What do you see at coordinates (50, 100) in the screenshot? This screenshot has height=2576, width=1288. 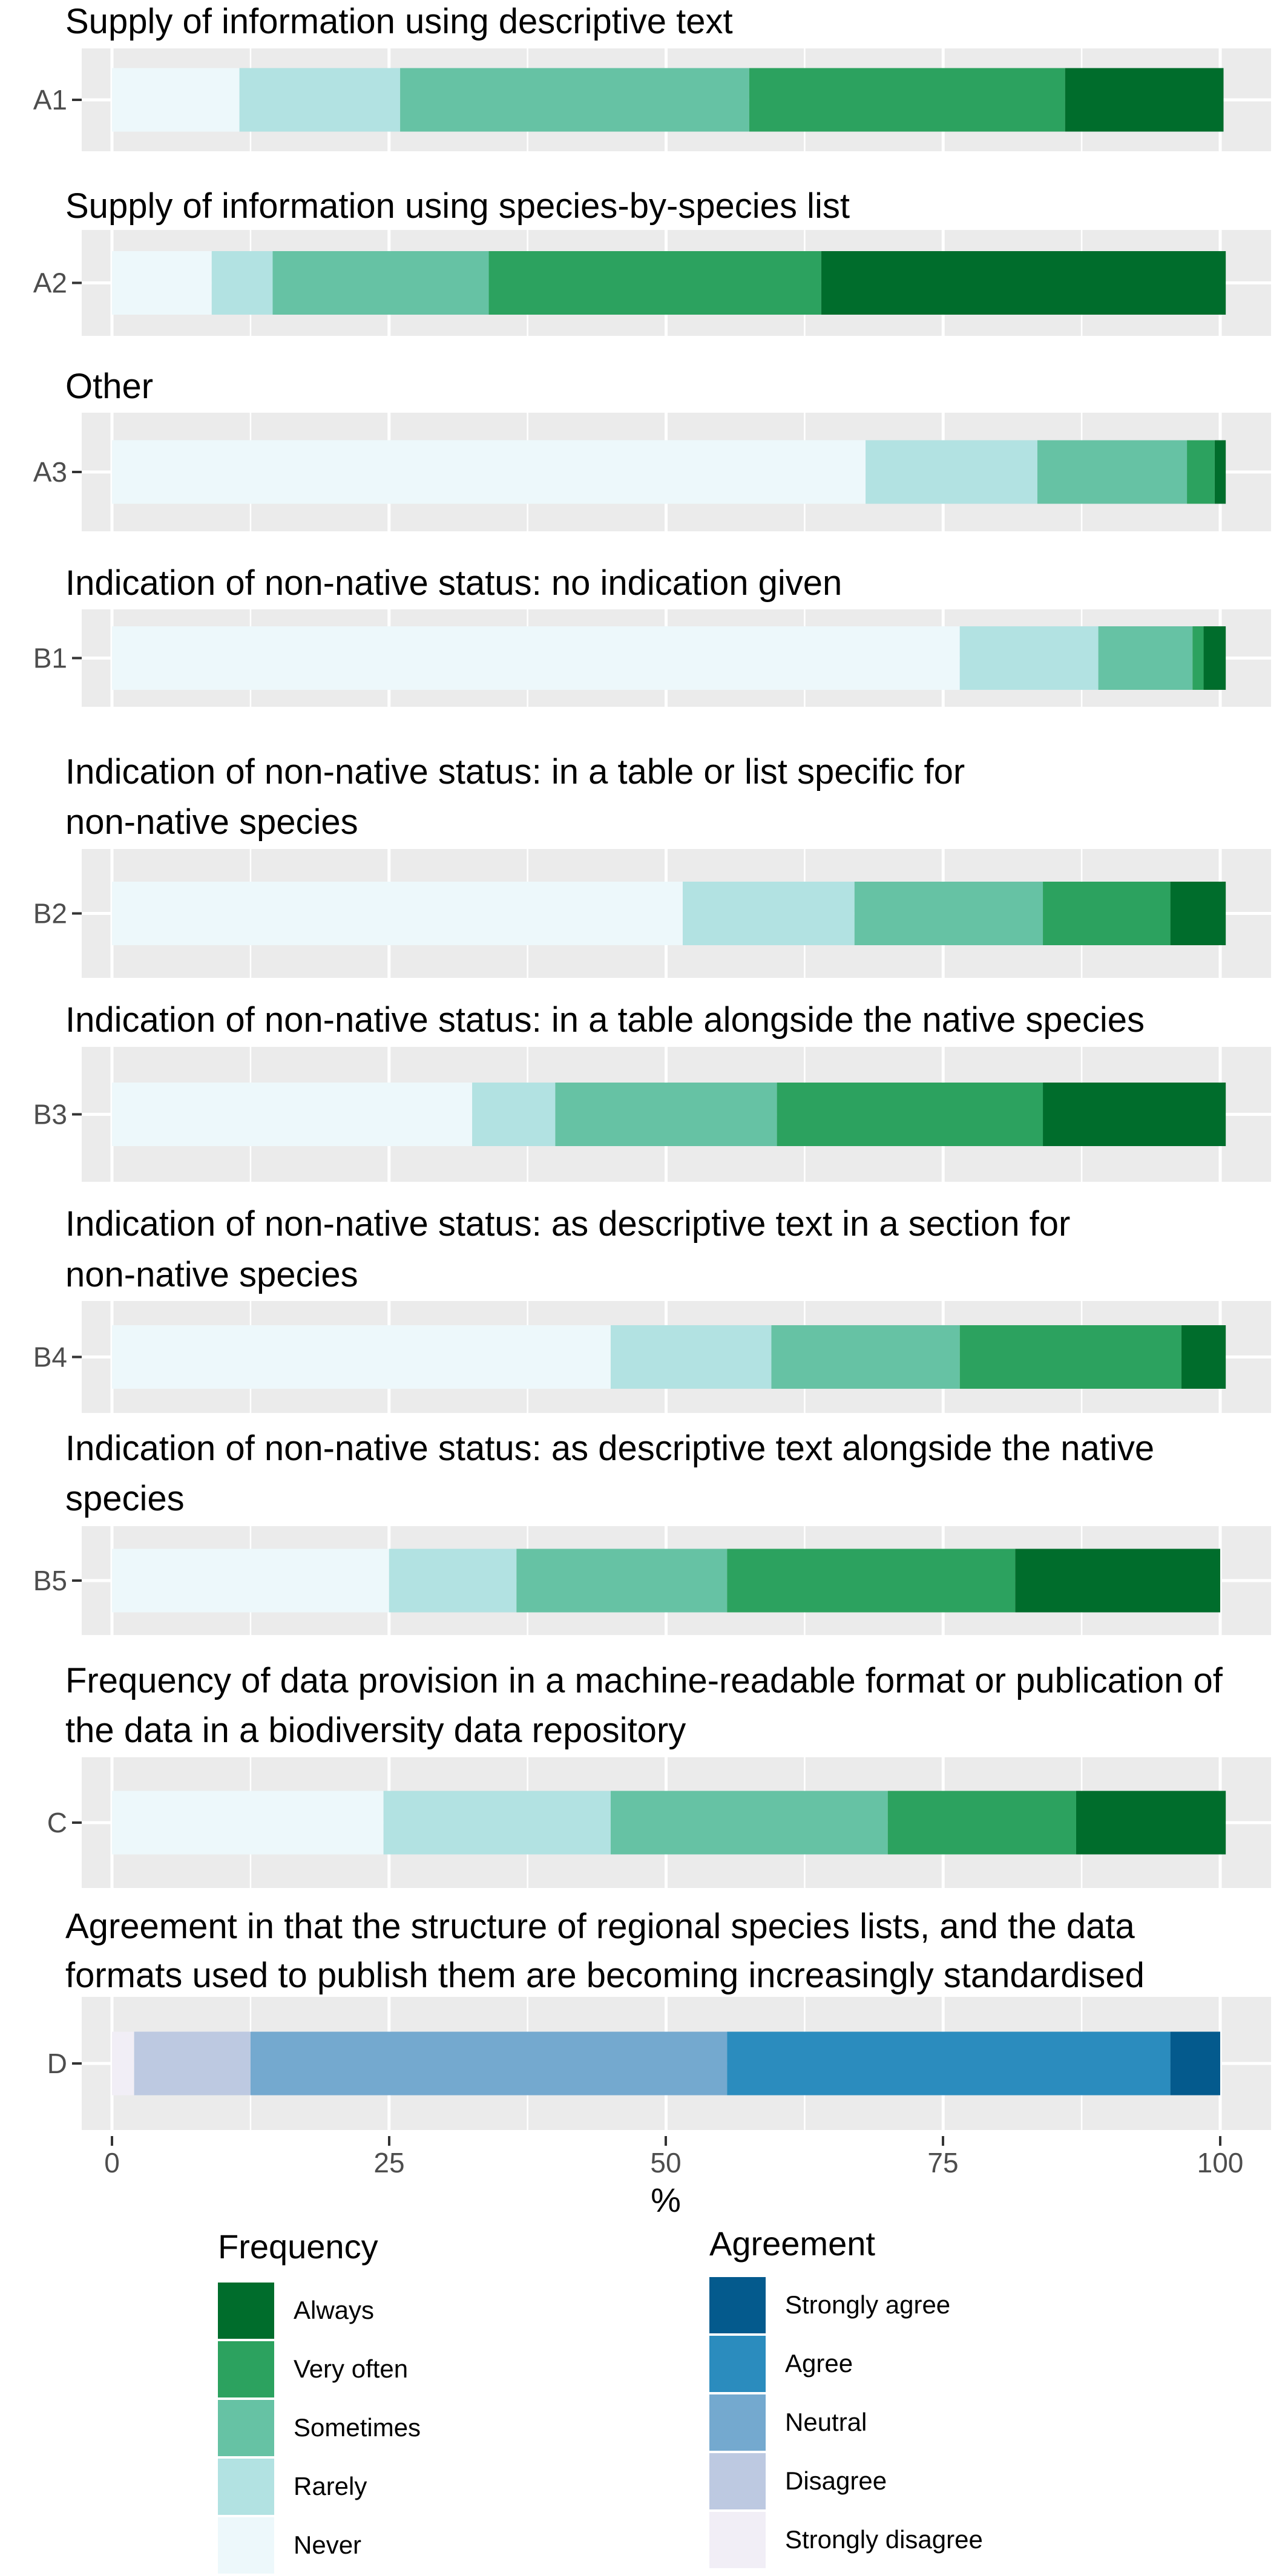 I see `y-tick-label: A1` at bounding box center [50, 100].